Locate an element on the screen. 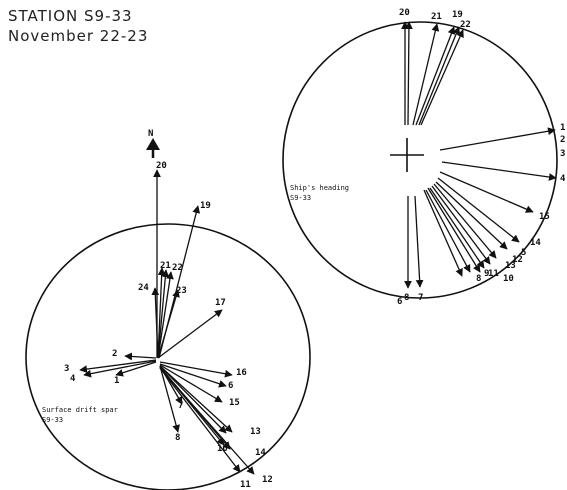 The image size is (567, 490). heading-arrows-down is located at coordinates (414, 242).